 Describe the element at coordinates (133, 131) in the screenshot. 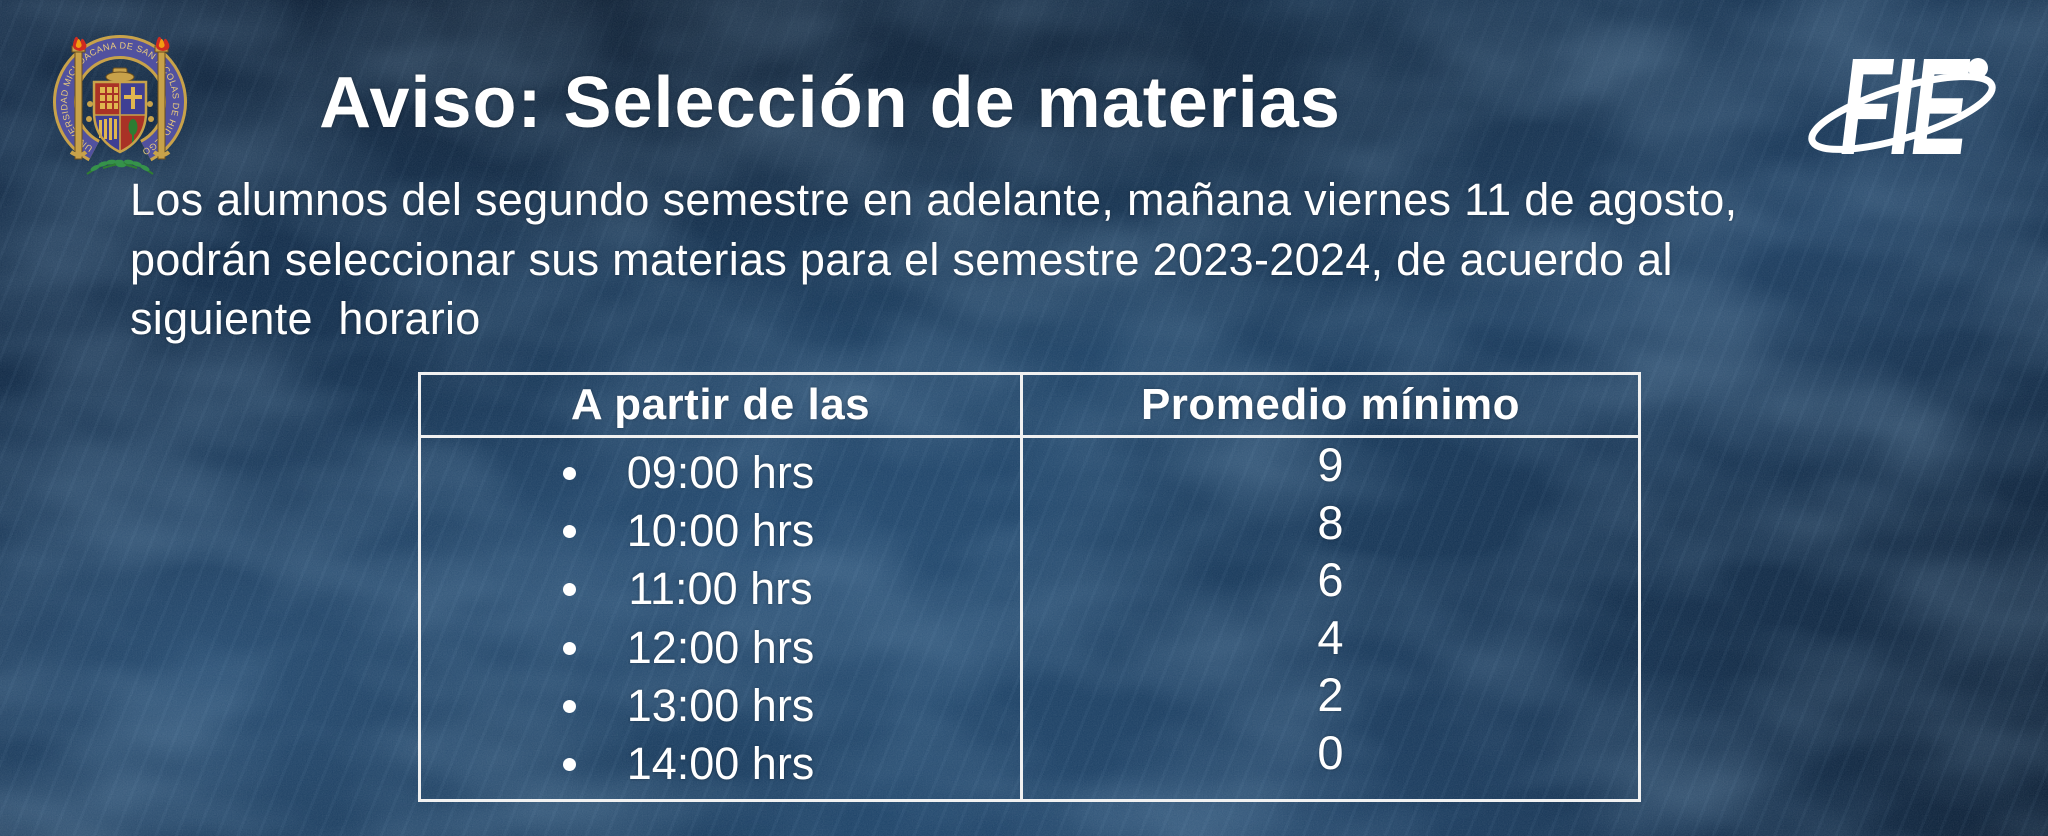

I see `leaf-icon` at that location.